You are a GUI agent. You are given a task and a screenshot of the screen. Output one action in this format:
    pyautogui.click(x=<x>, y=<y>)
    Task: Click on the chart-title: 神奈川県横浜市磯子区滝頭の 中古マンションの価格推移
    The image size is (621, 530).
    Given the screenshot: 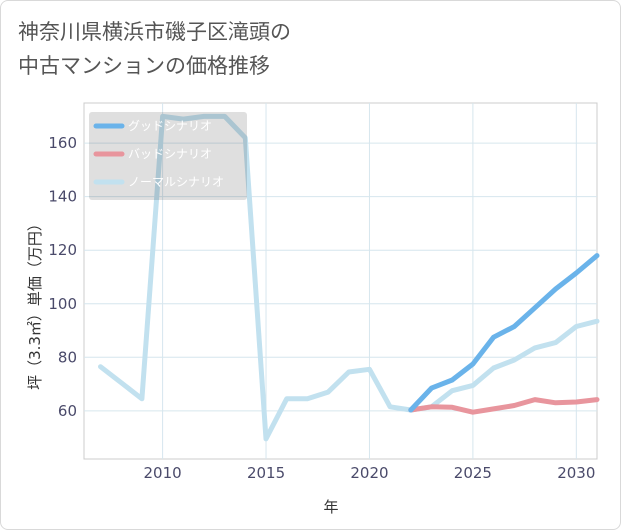 What is the action you would take?
    pyautogui.click(x=228, y=49)
    